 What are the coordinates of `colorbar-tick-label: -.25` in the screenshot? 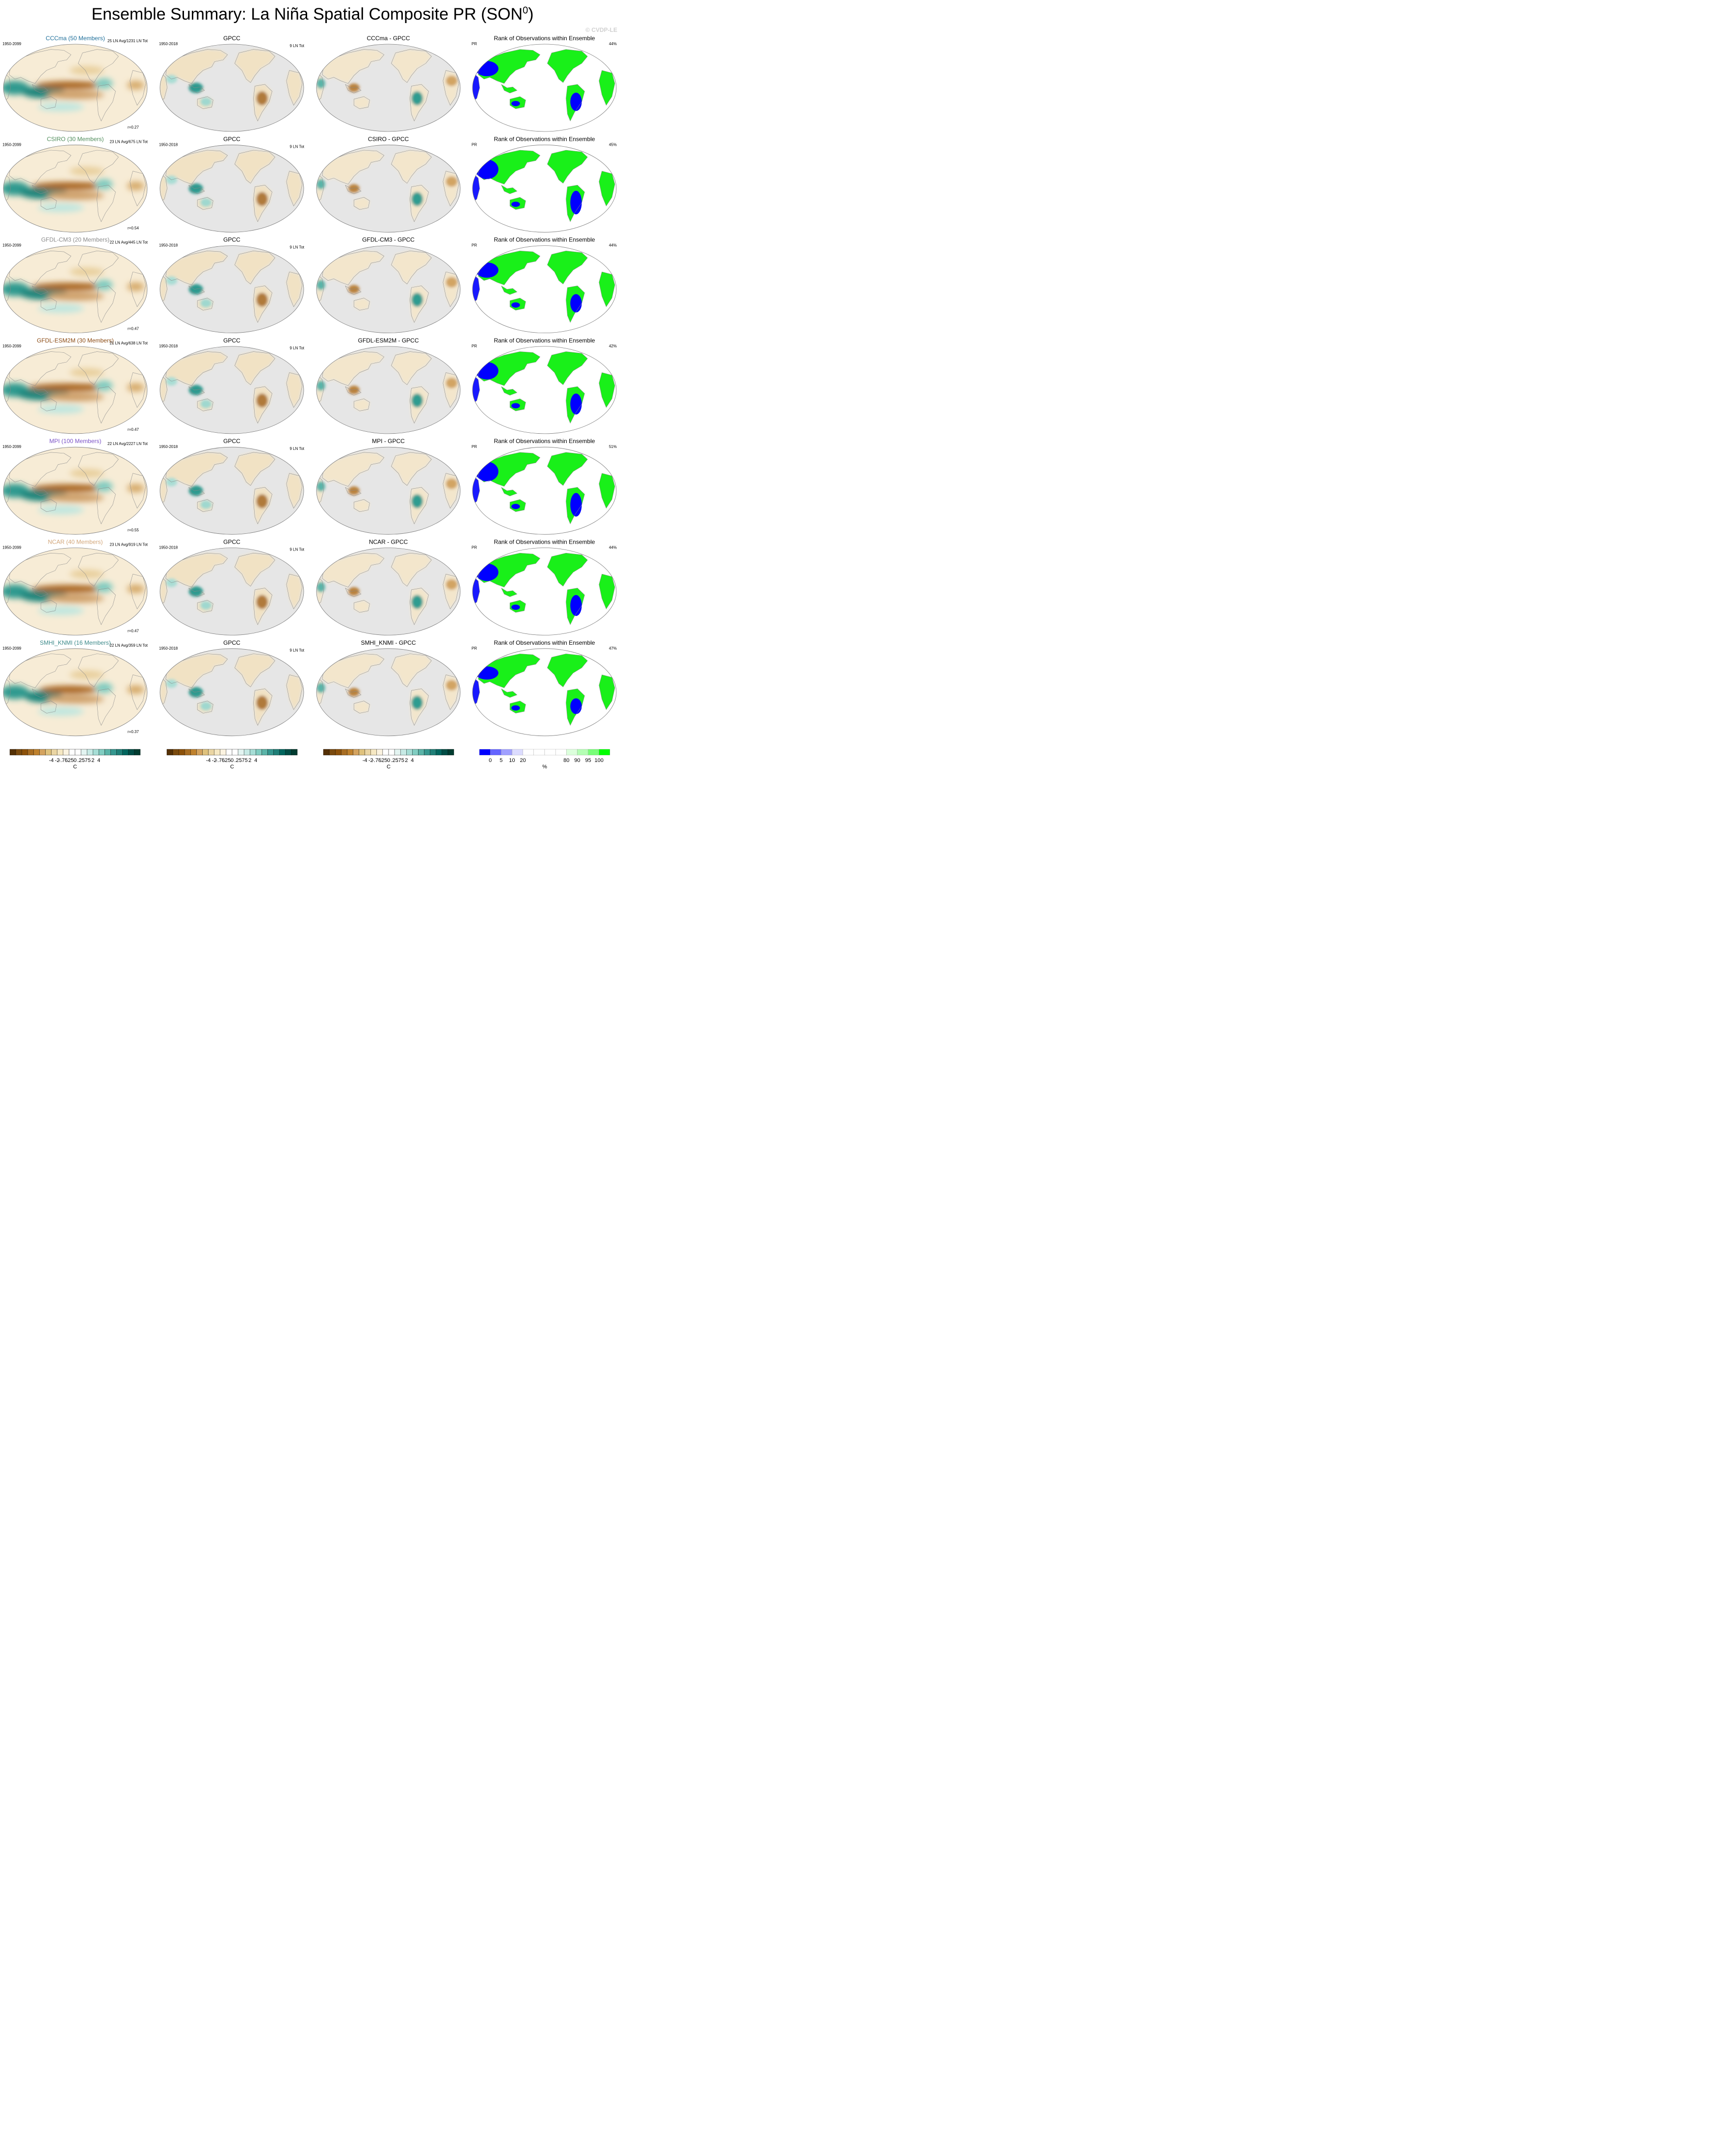 It's located at (226, 761).